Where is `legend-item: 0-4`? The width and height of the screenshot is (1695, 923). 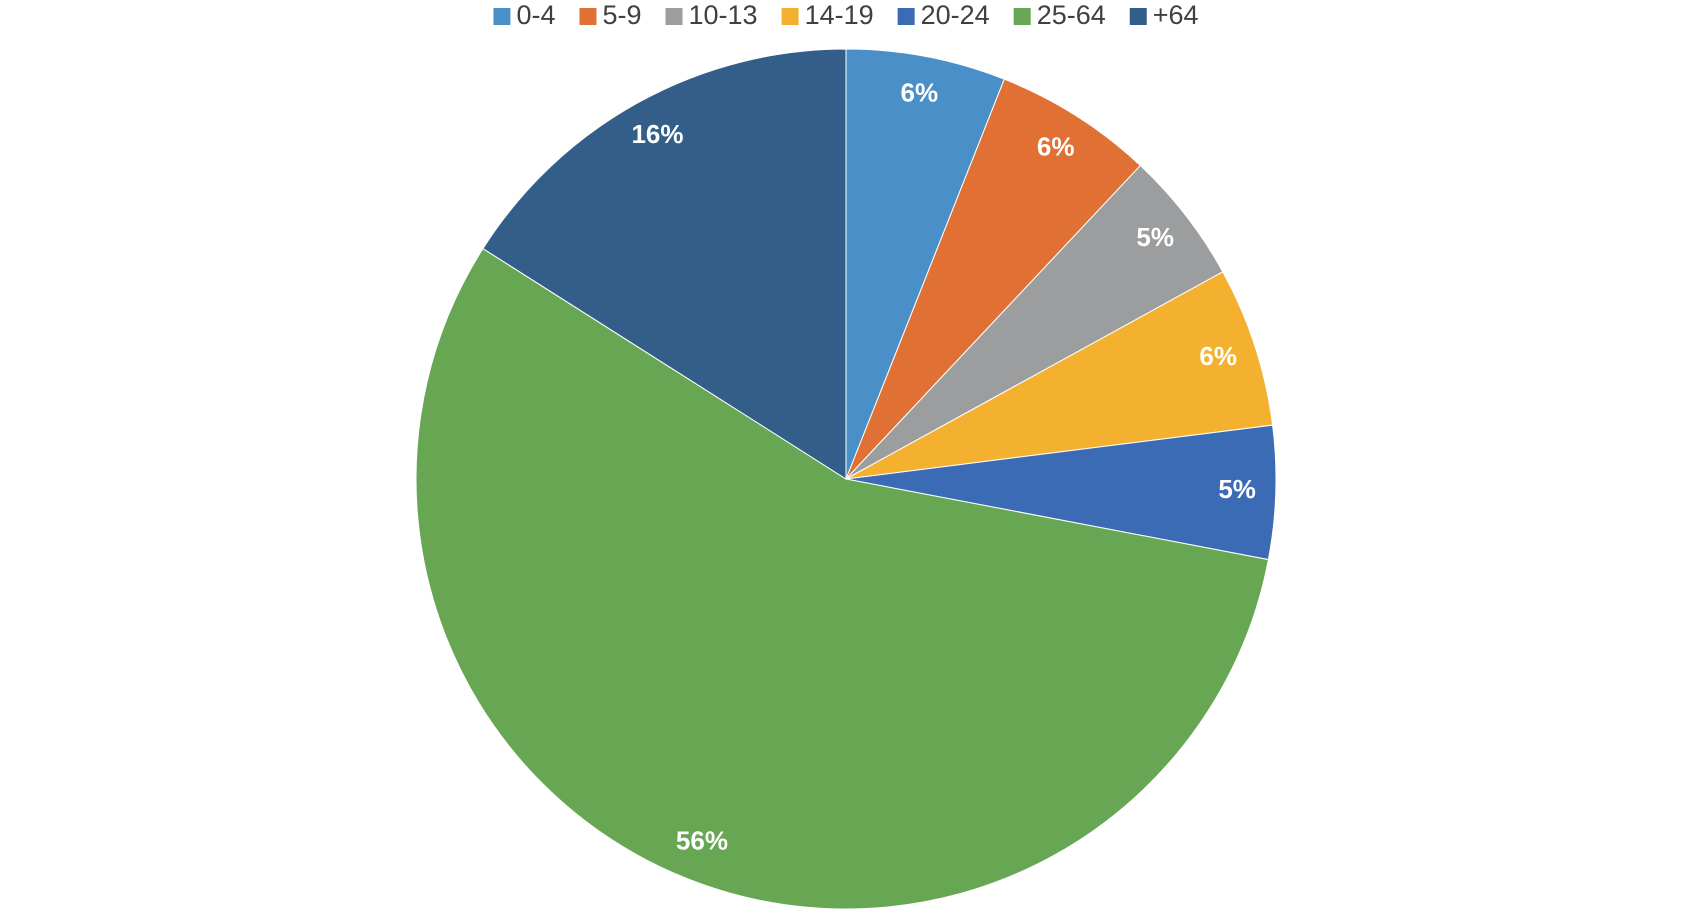
legend-item: 0-4 is located at coordinates (524, 15).